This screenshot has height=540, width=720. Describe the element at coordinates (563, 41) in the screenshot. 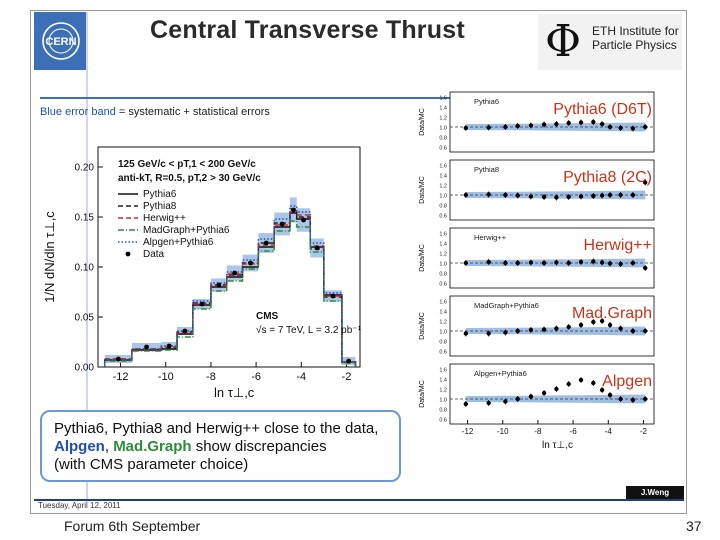

I see `phi-icon: Φ` at that location.